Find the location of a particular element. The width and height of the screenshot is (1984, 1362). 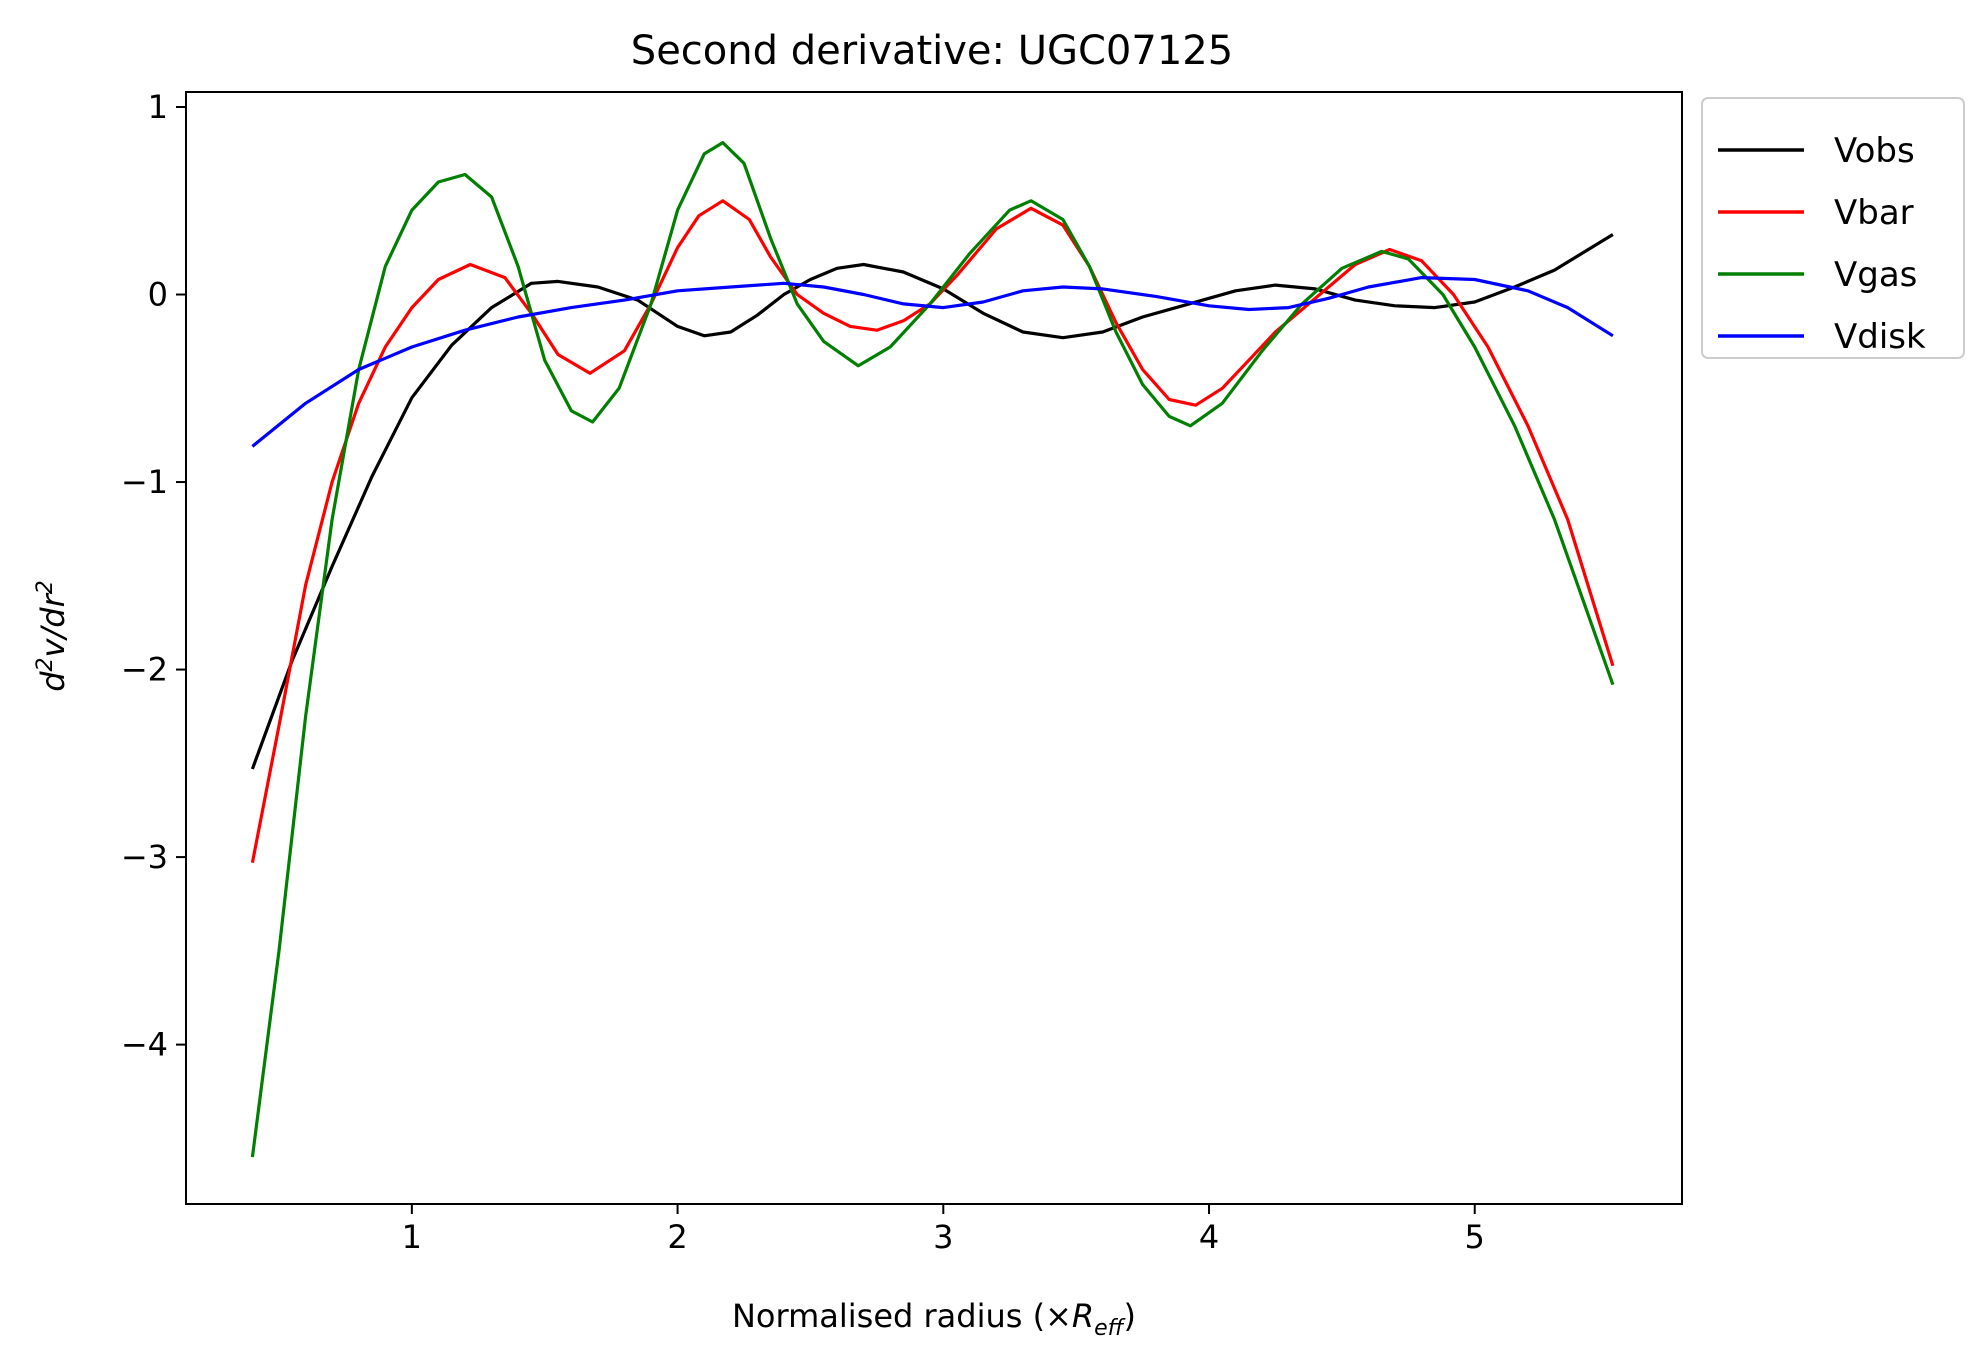

legend-label-vobs: Vobs is located at coordinates (1874, 151).